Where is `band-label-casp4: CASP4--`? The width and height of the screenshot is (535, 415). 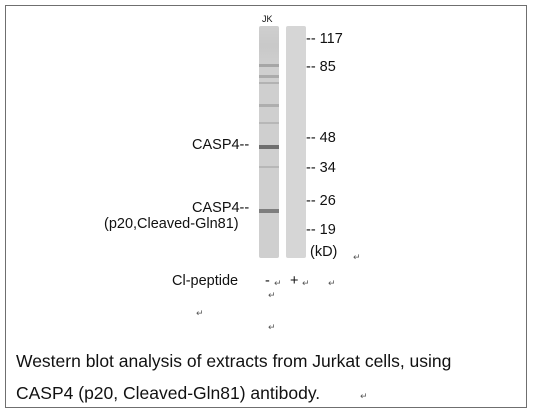 band-label-casp4: CASP4-- is located at coordinates (221, 145).